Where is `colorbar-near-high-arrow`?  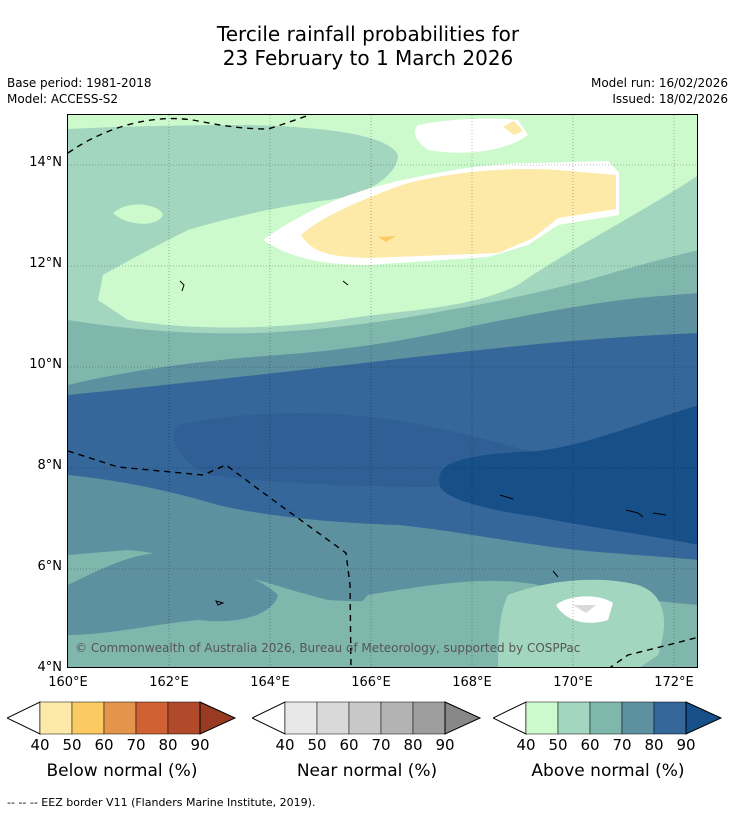
colorbar-near-high-arrow is located at coordinates (463, 718).